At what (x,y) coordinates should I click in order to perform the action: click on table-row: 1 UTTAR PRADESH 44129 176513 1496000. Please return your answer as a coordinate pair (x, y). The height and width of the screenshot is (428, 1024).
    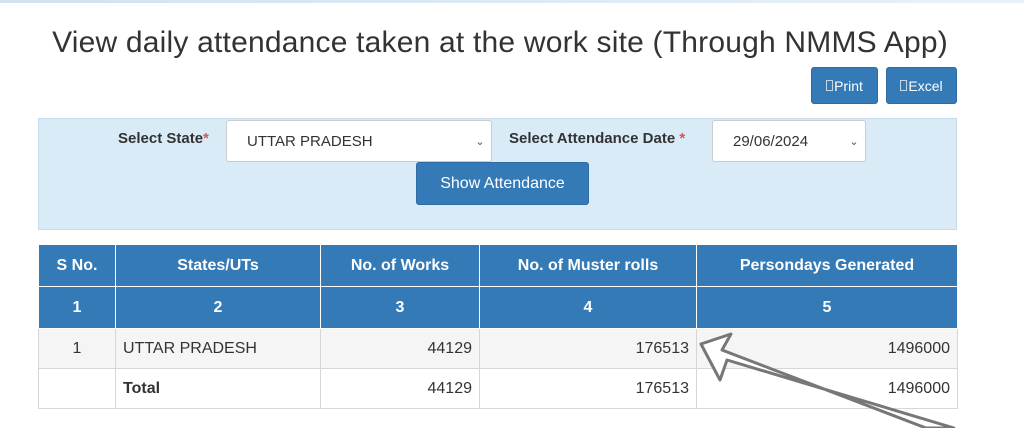
    Looking at the image, I should click on (498, 348).